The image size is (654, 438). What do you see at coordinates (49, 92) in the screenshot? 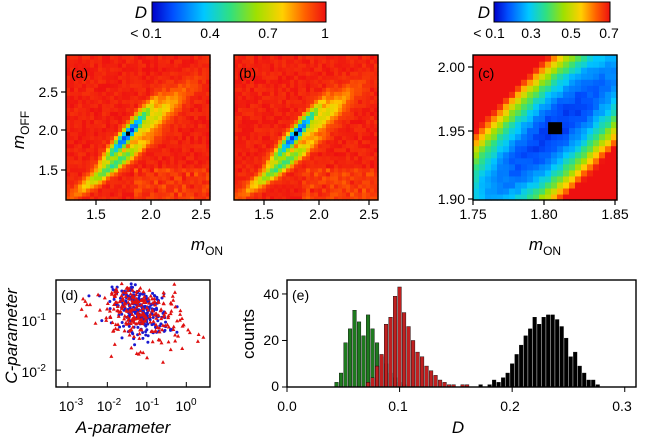
I see `panel-a-ytick-0: 2.5` at bounding box center [49, 92].